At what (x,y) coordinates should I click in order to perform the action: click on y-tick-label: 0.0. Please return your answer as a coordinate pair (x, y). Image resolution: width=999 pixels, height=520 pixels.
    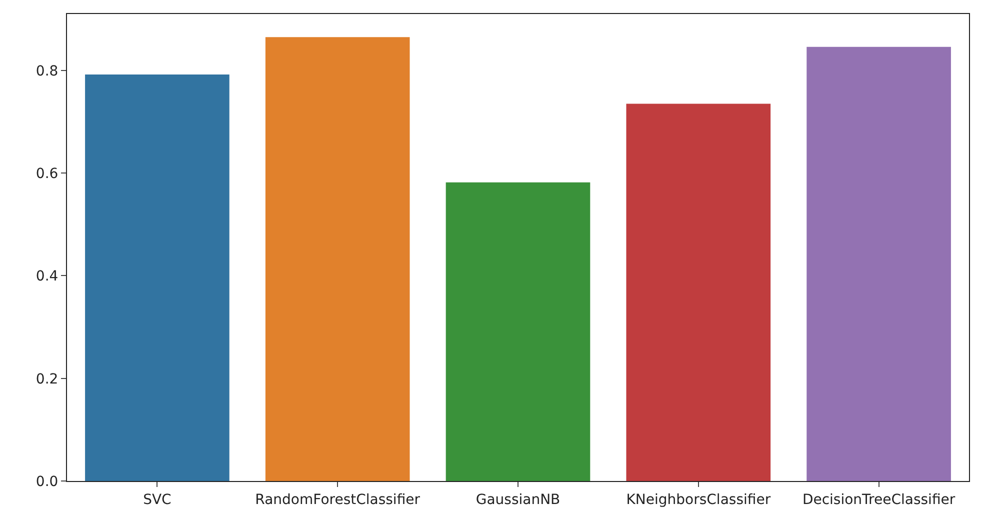
    Looking at the image, I should click on (47, 482).